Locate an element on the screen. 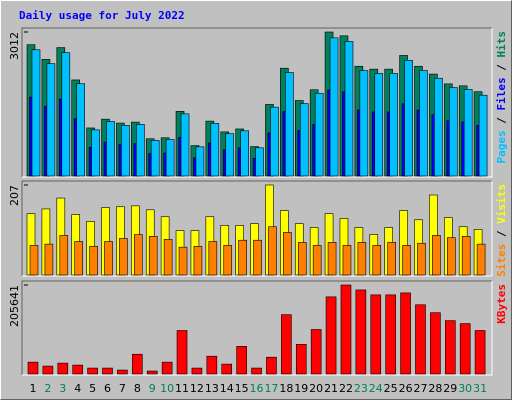  x-tick-label: 19 is located at coordinates (301, 388).